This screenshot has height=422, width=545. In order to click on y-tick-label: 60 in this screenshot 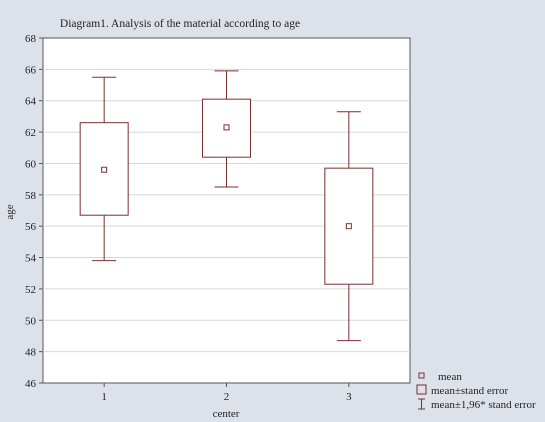, I will do `click(31, 164)`.